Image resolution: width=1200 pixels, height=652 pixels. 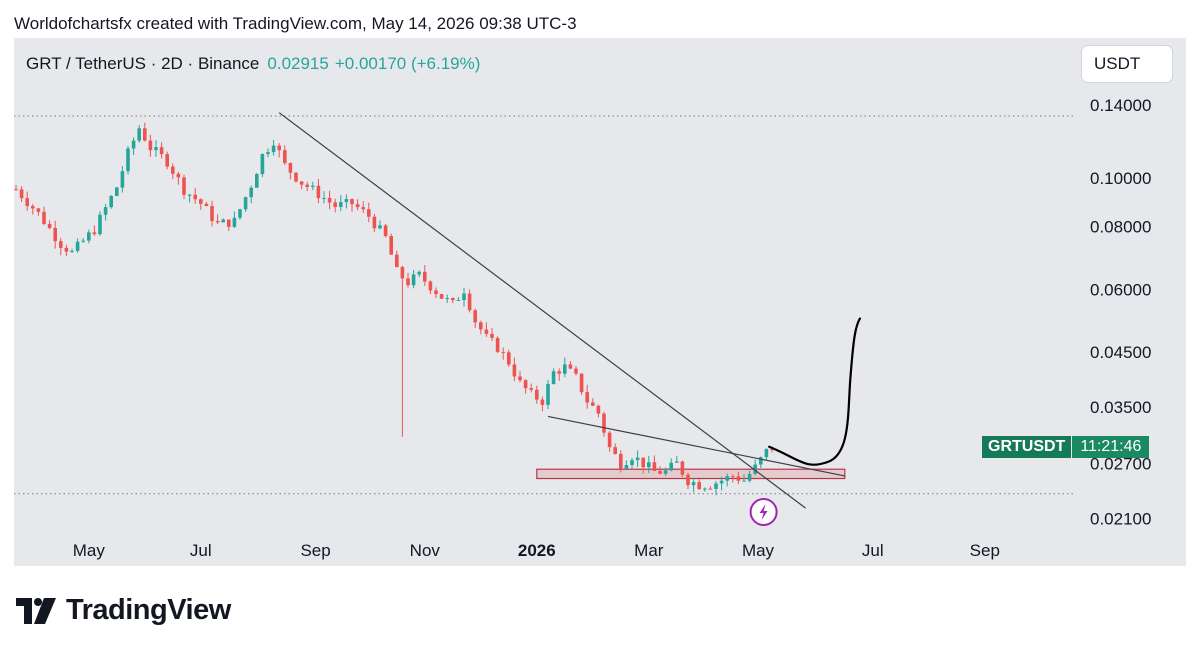 What do you see at coordinates (148, 610) in the screenshot?
I see `brand-name: TradingView` at bounding box center [148, 610].